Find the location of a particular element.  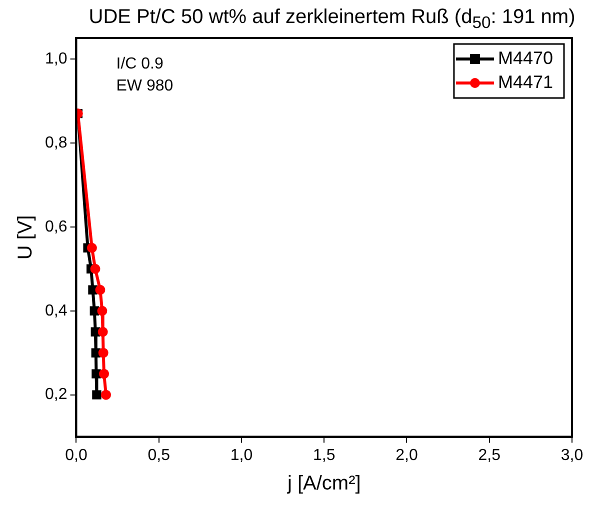

x-tick-label: 0,0 is located at coordinates (76, 455).